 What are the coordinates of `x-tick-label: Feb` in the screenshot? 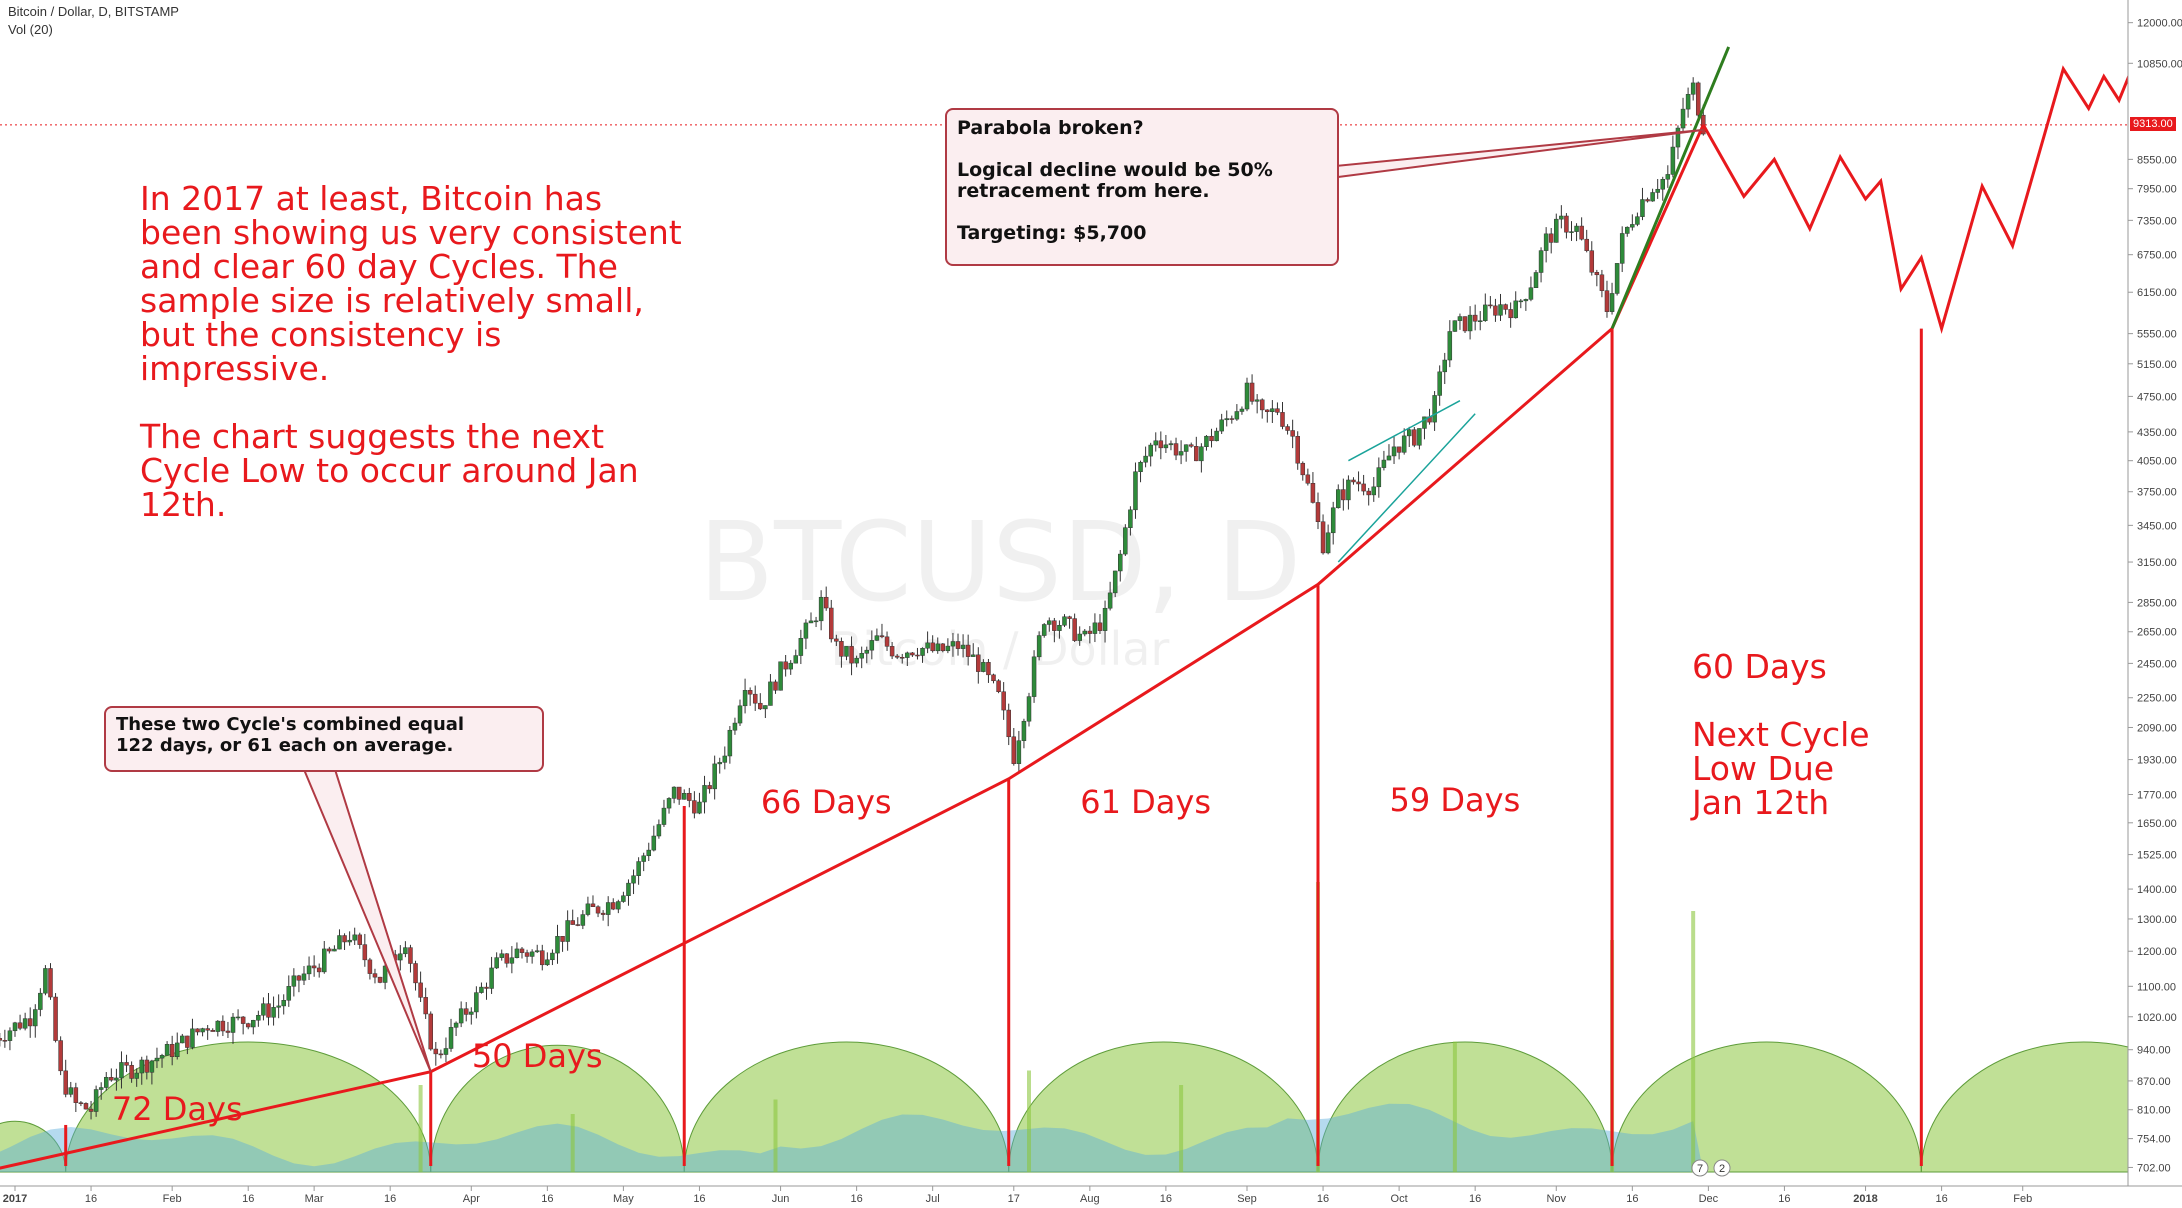 It's located at (2022, 1199).